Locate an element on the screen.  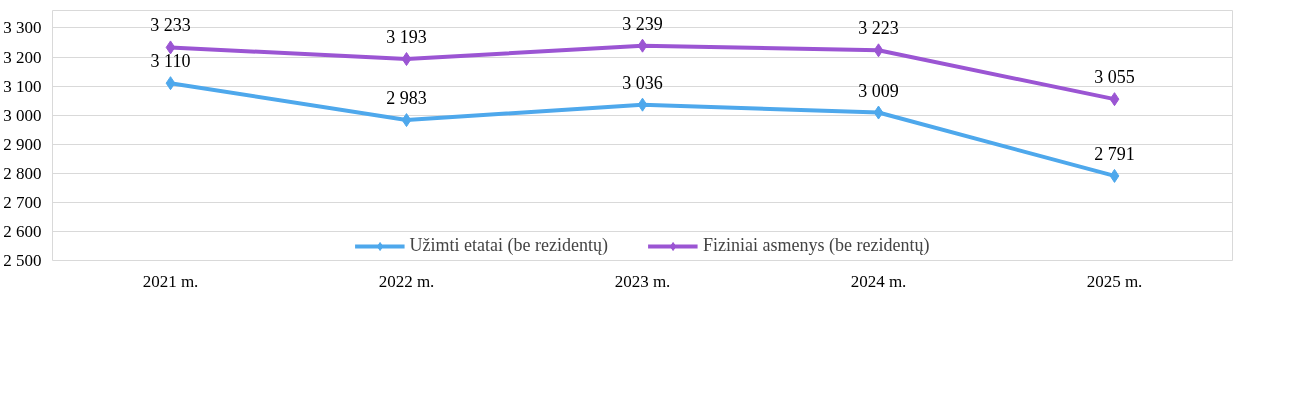
legend-label: Fiziniai asmenys (be rezidentų) is located at coordinates (816, 245).